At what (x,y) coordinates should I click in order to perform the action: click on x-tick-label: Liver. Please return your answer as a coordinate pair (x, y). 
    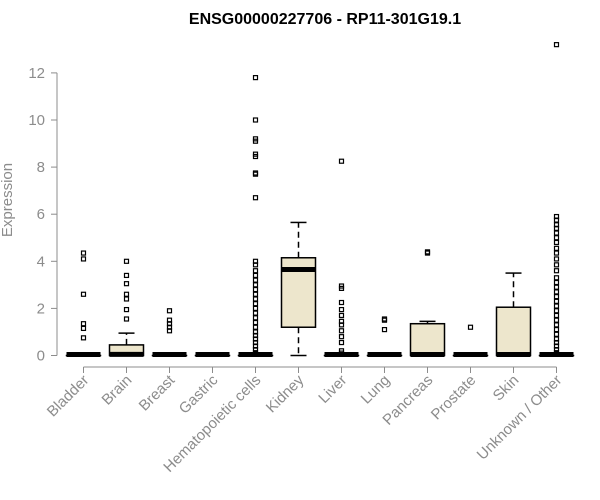
    Looking at the image, I should click on (332, 389).